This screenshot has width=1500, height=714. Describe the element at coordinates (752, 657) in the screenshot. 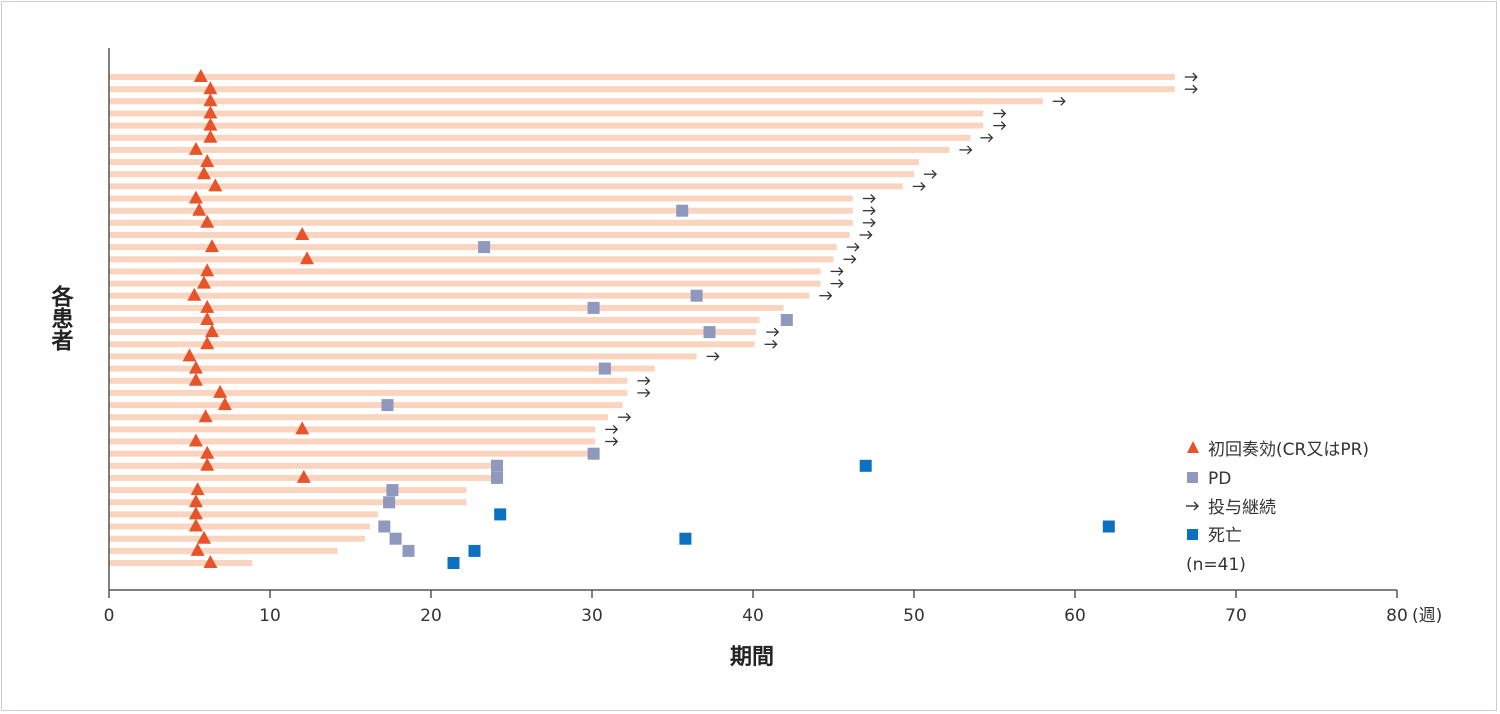

I see `x-axis-title: 期間` at that location.